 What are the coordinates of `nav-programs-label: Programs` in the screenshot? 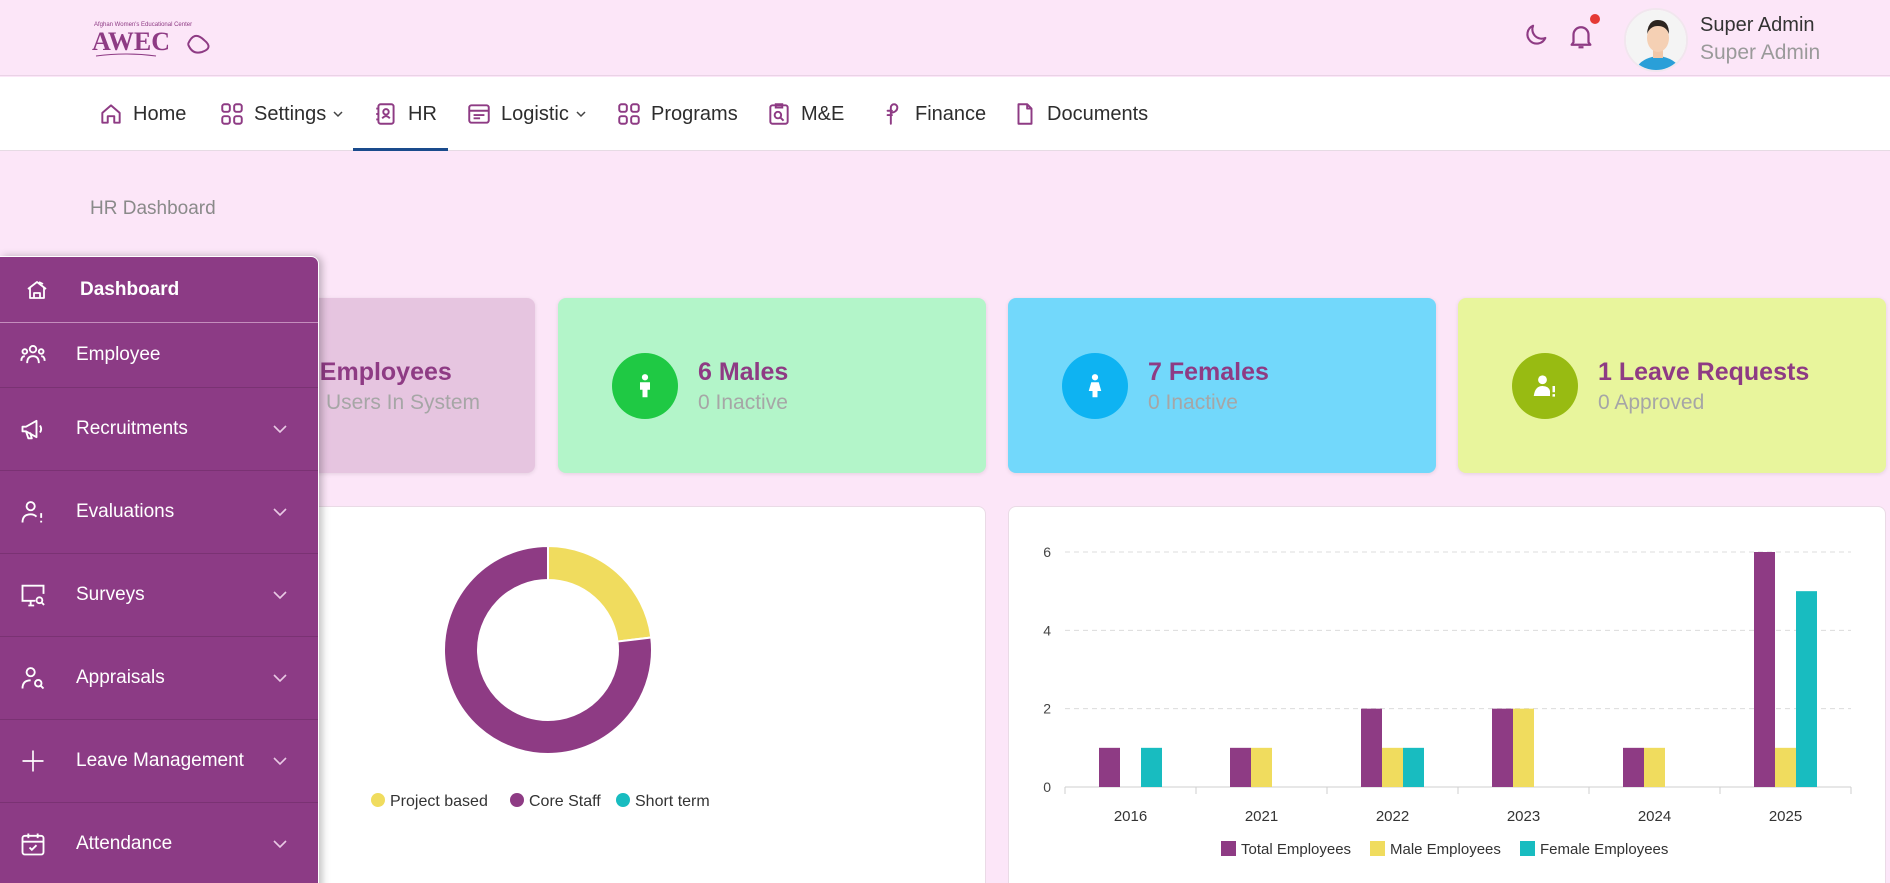 It's located at (694, 113).